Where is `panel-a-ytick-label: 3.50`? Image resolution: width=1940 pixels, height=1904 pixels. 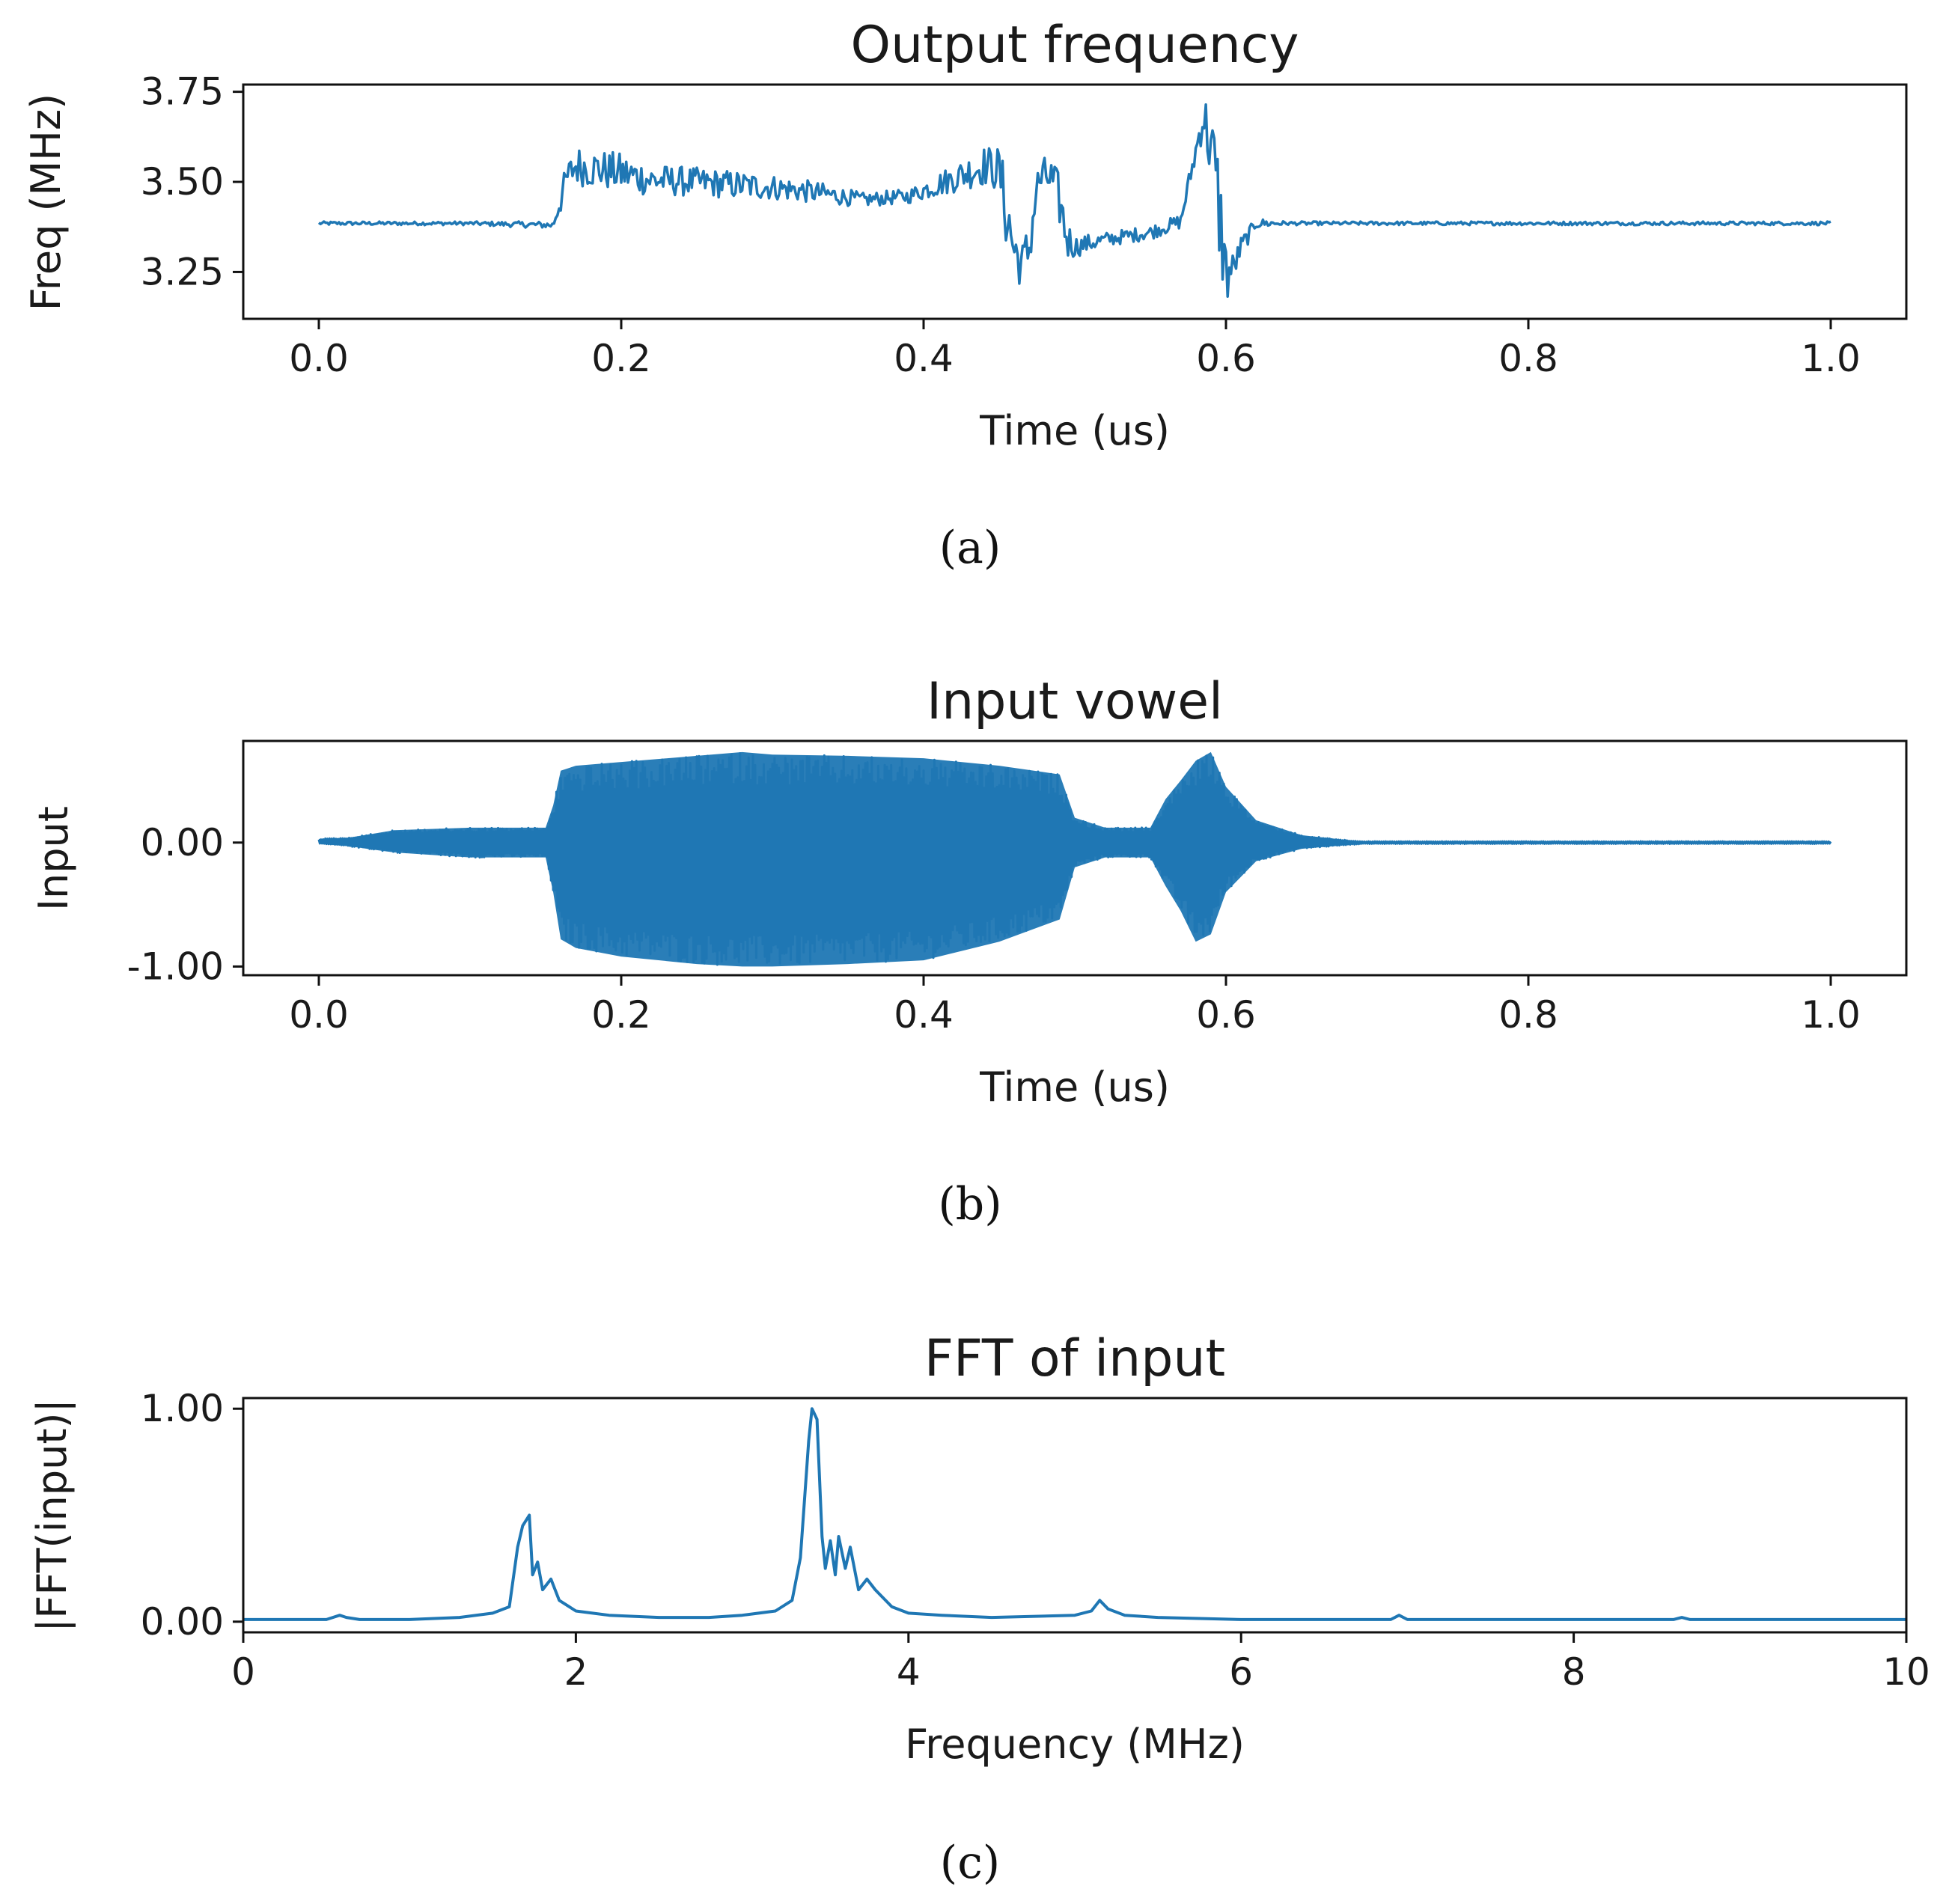 panel-a-ytick-label: 3.50 is located at coordinates (182, 182).